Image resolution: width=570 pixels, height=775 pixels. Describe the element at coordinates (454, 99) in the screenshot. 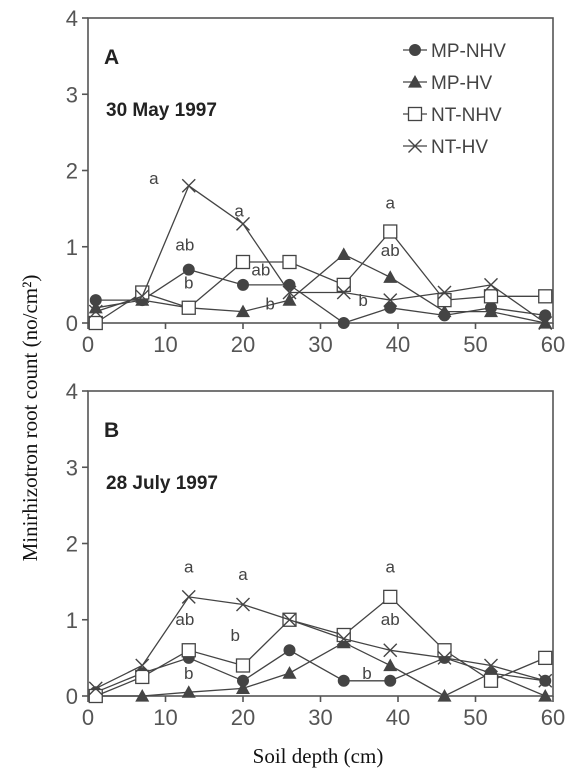

I see `legend: MP-NHV MP-HV NT-NHV NT-HV` at that location.